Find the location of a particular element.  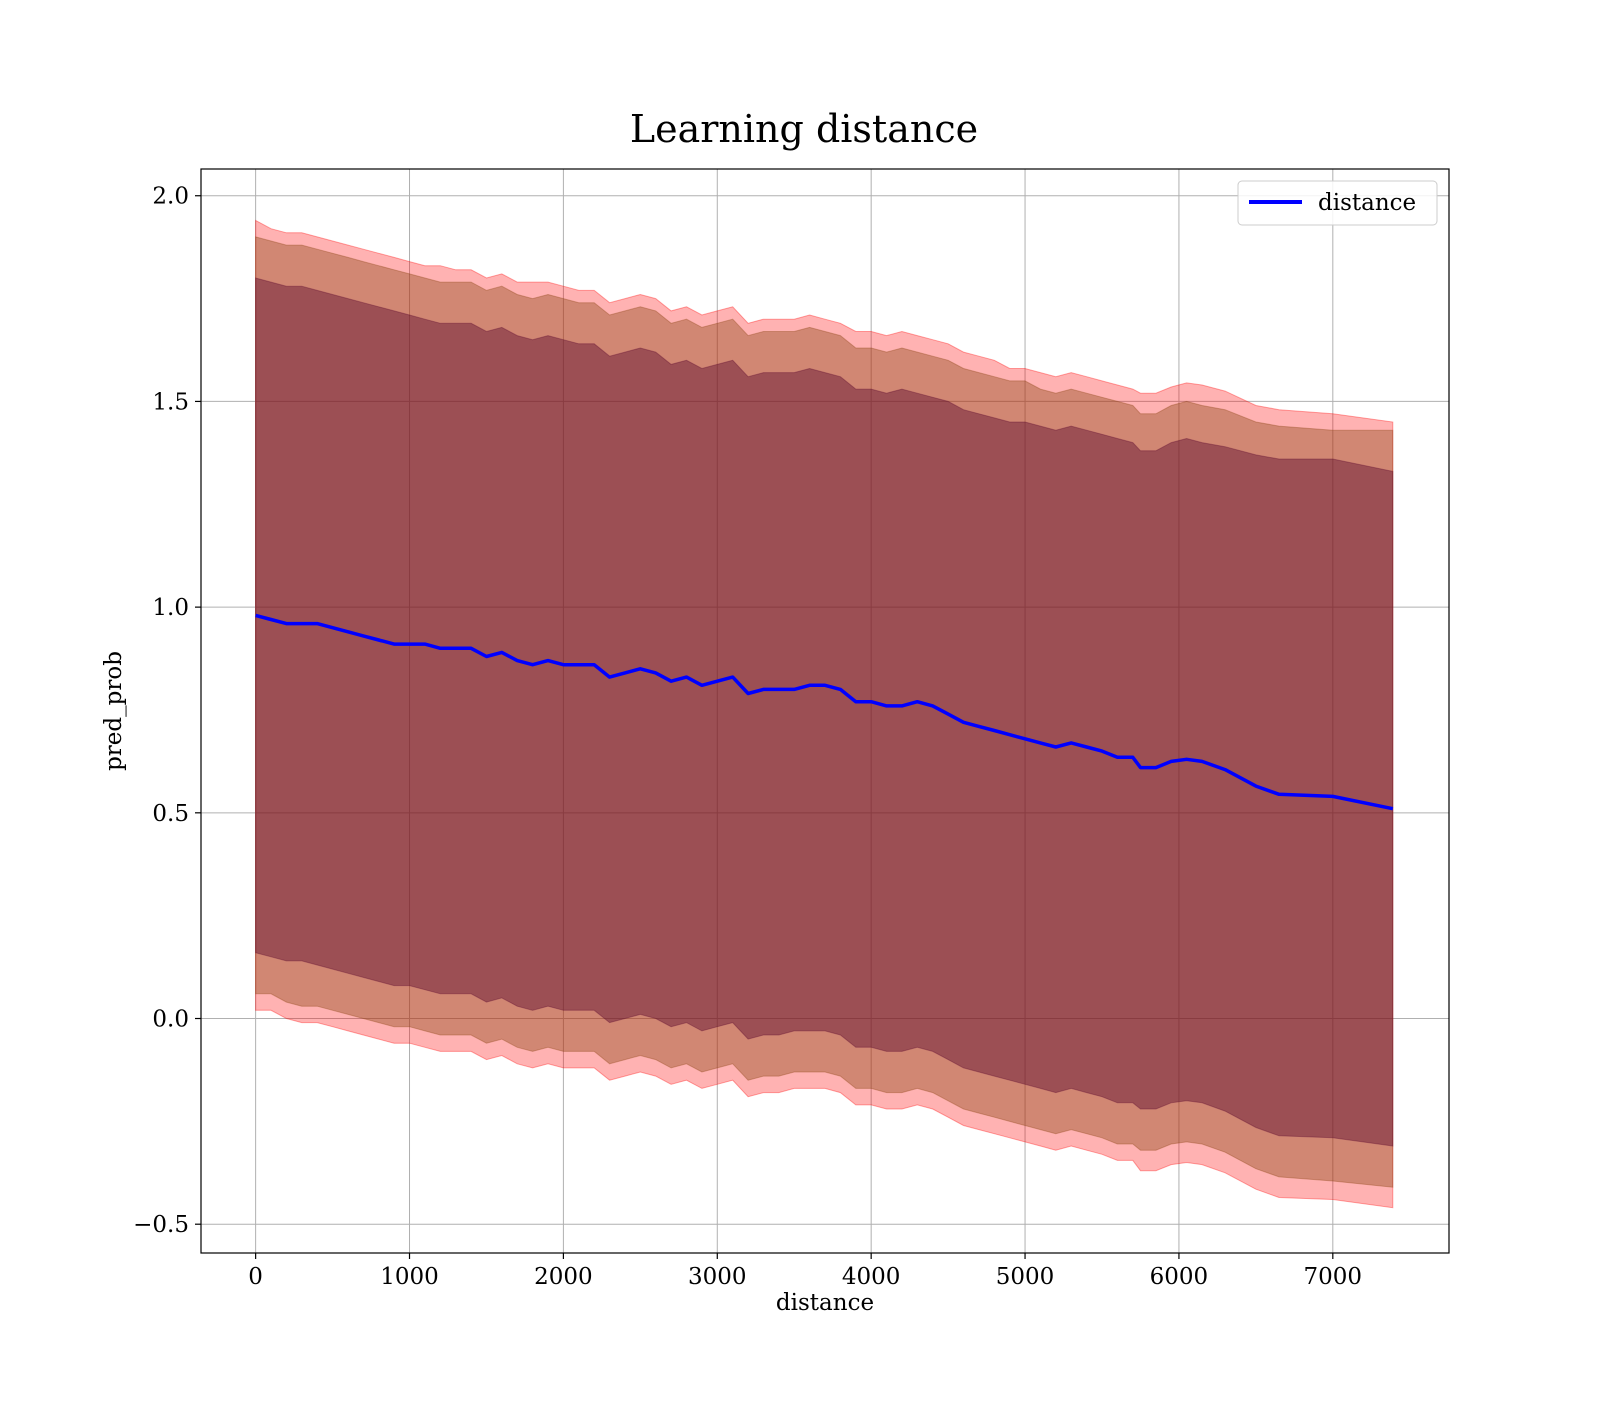

series-line-distance is located at coordinates (824, 712).